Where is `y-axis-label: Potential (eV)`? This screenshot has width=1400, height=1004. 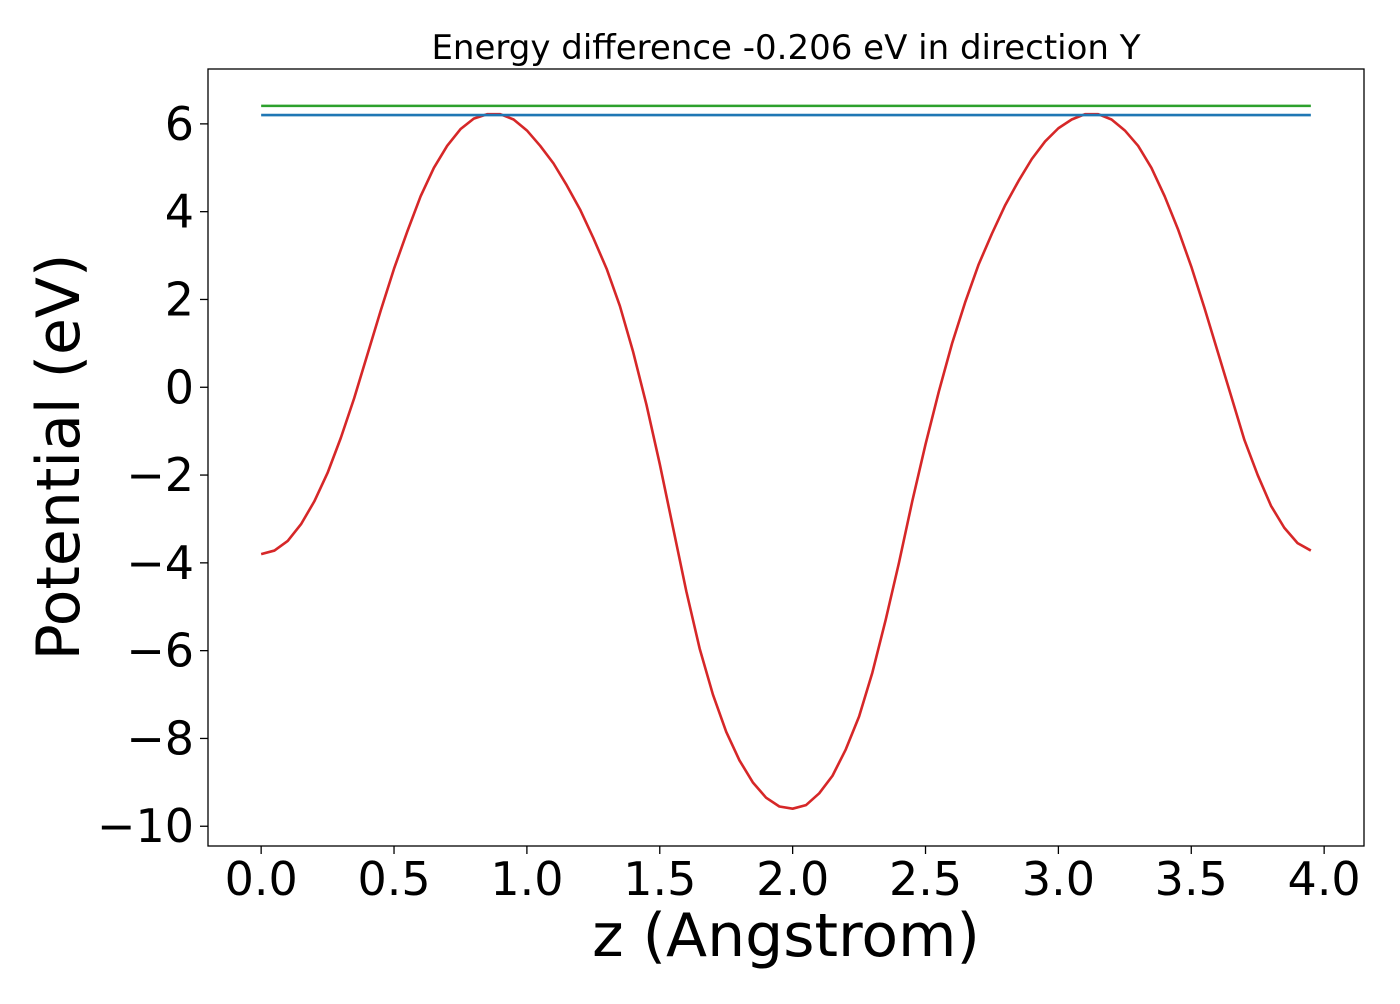 y-axis-label: Potential (eV) is located at coordinates (59, 457).